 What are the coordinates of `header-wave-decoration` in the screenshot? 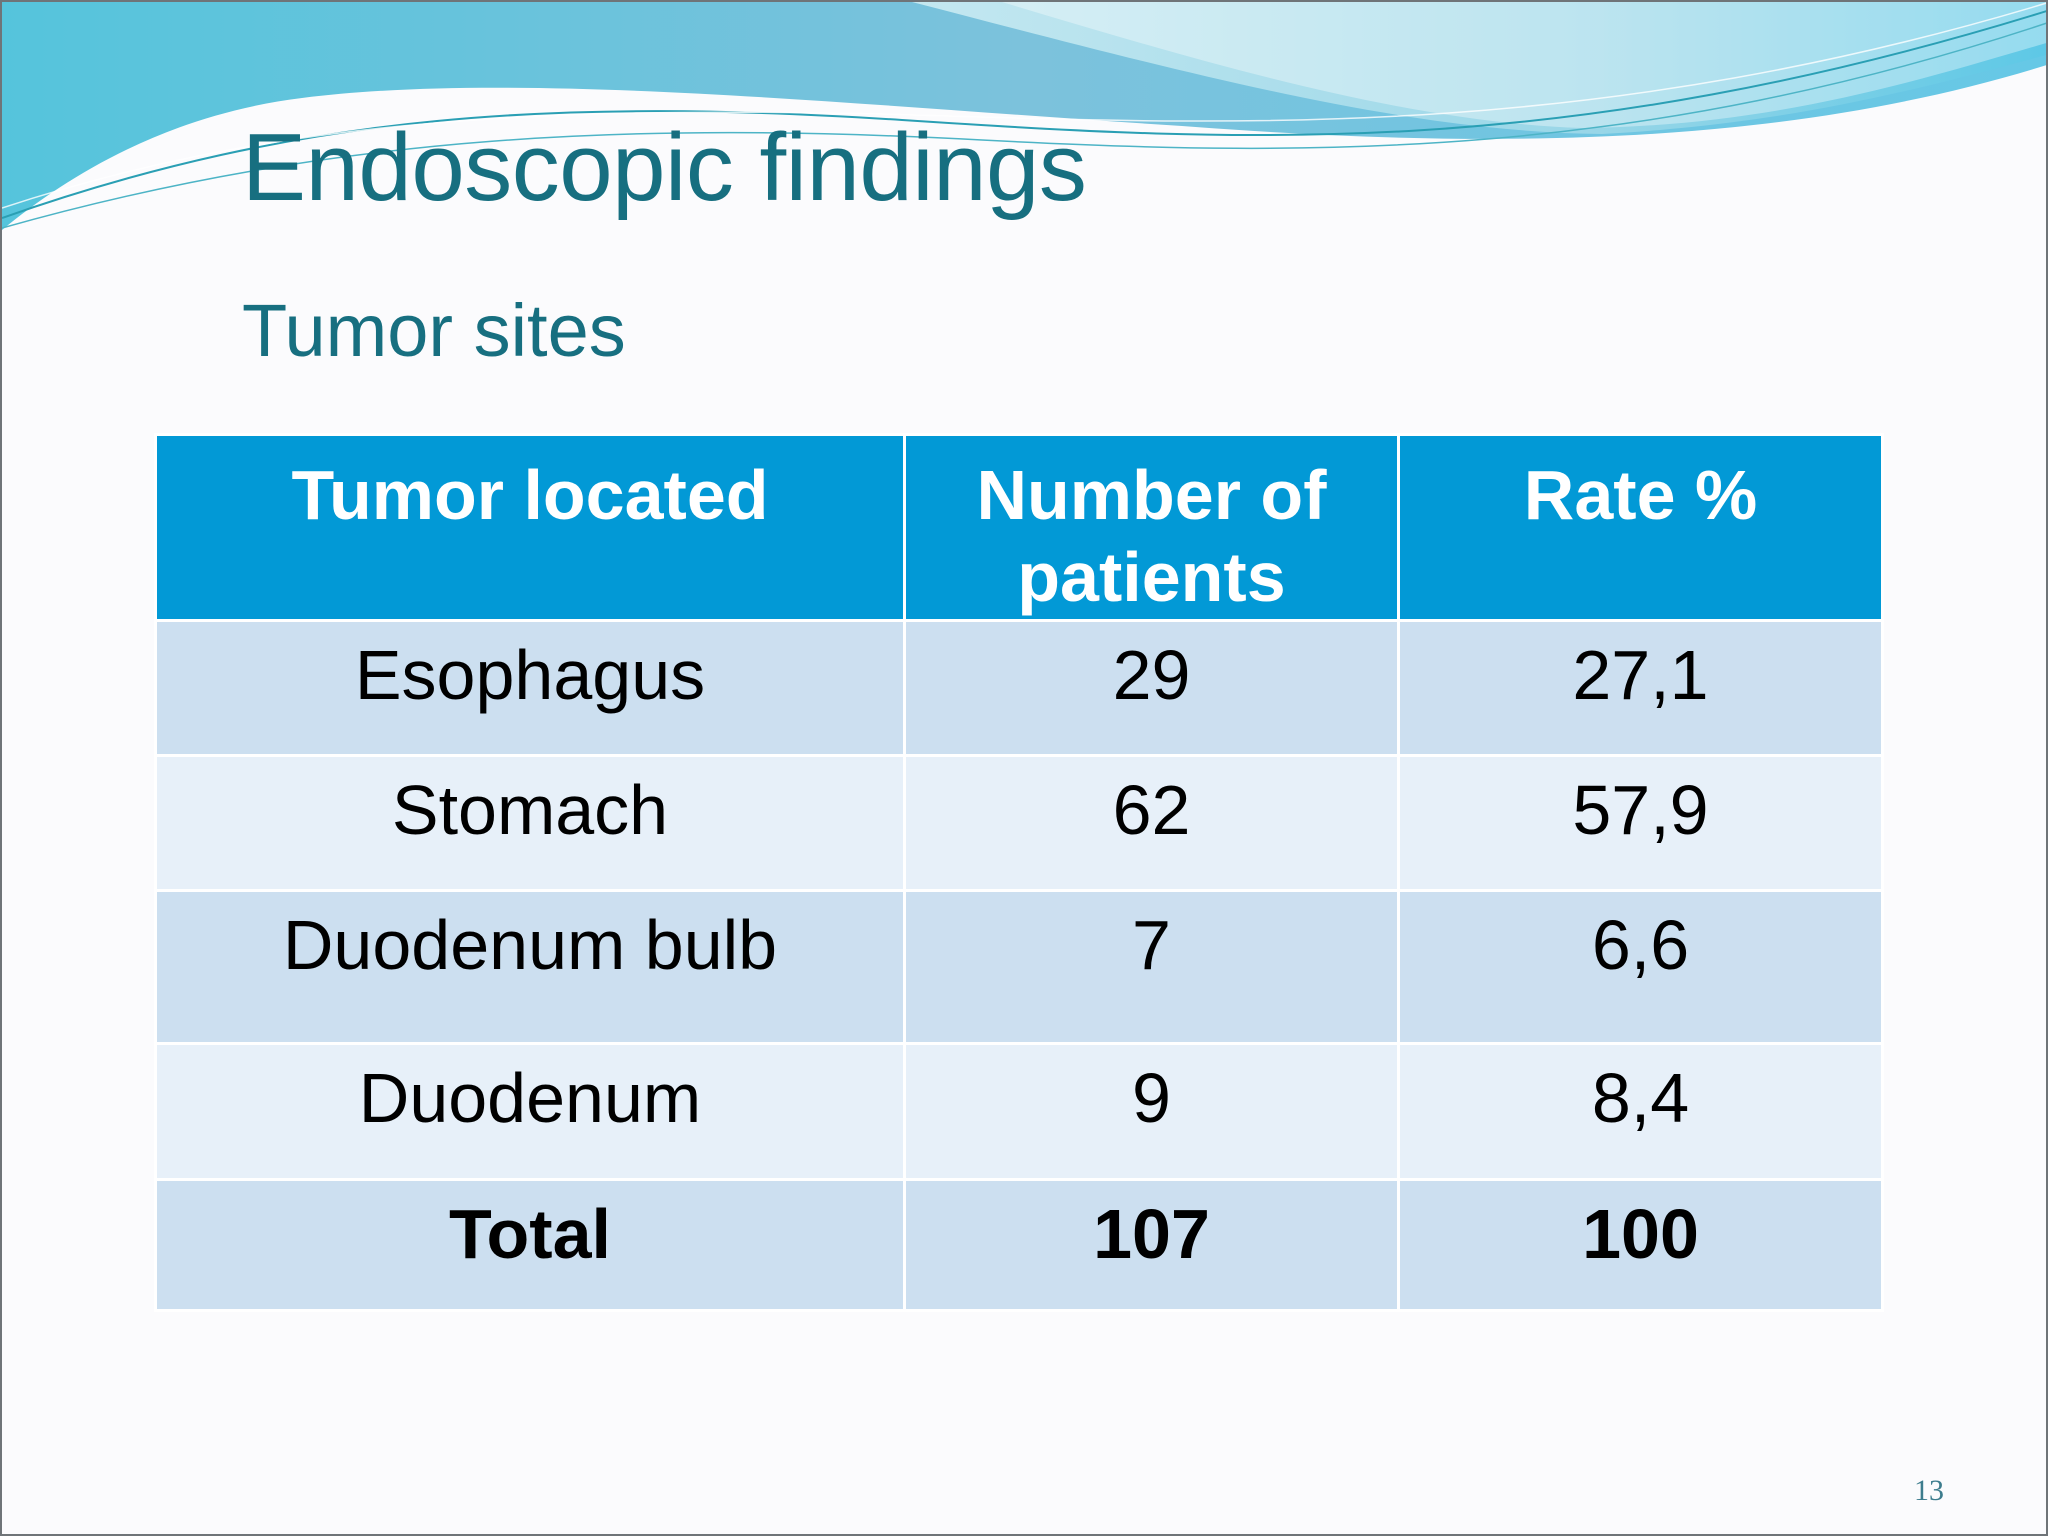 It's located at (1024, 116).